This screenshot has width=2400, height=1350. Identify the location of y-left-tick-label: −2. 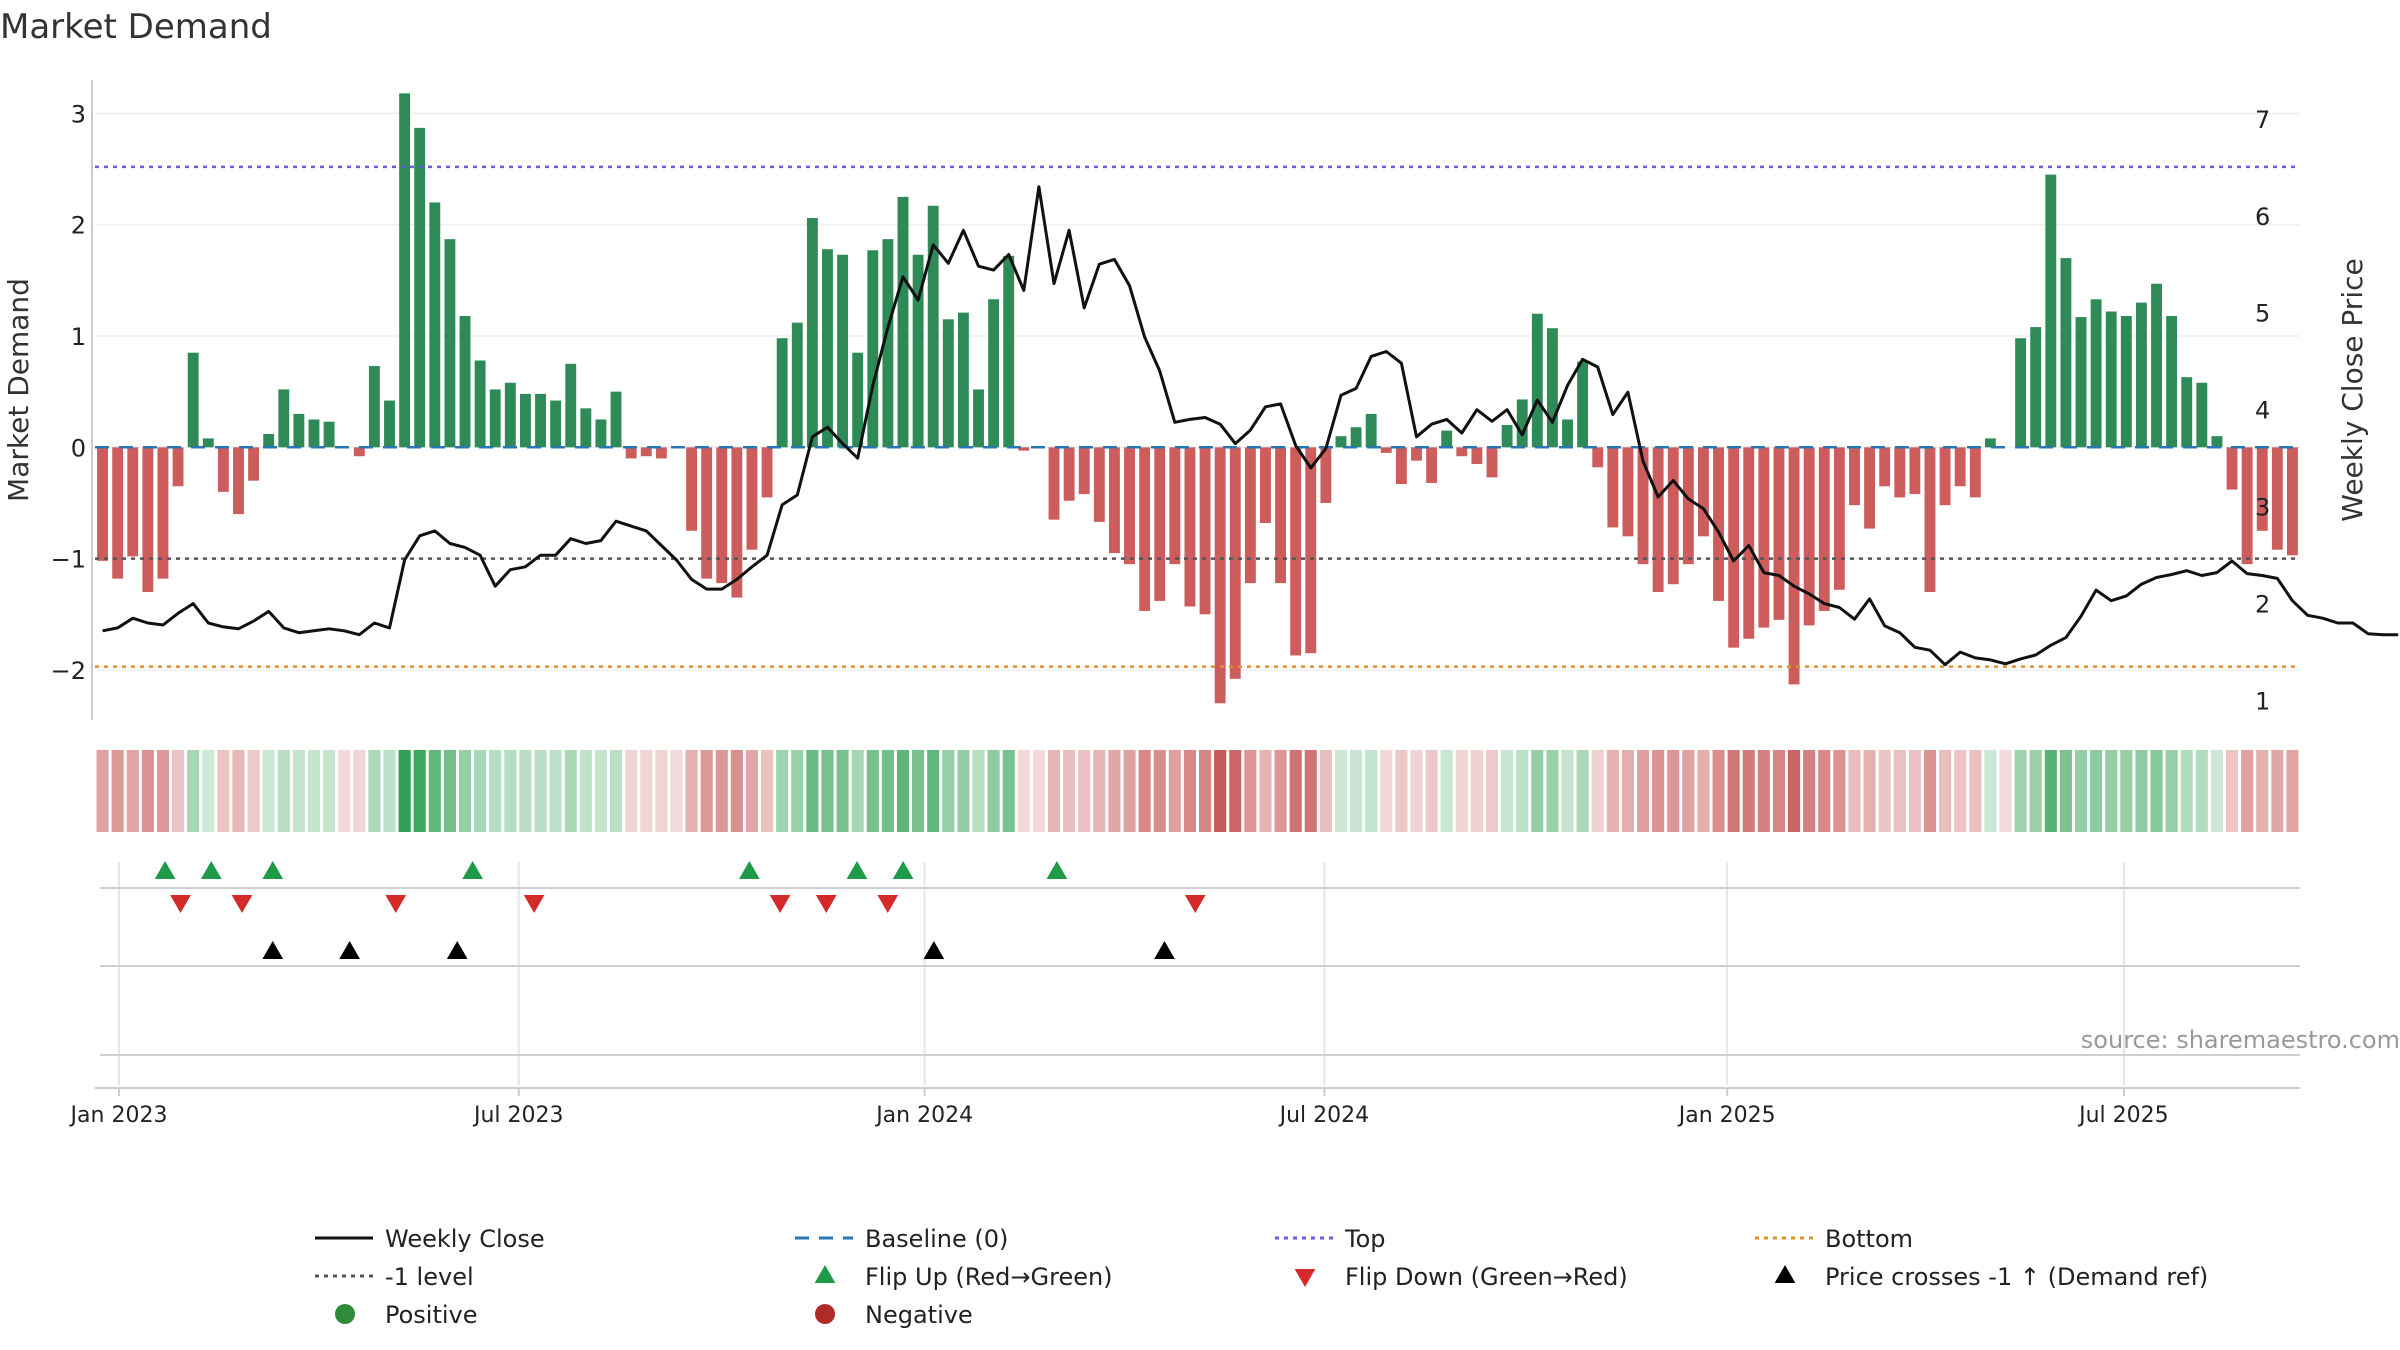
(68, 671).